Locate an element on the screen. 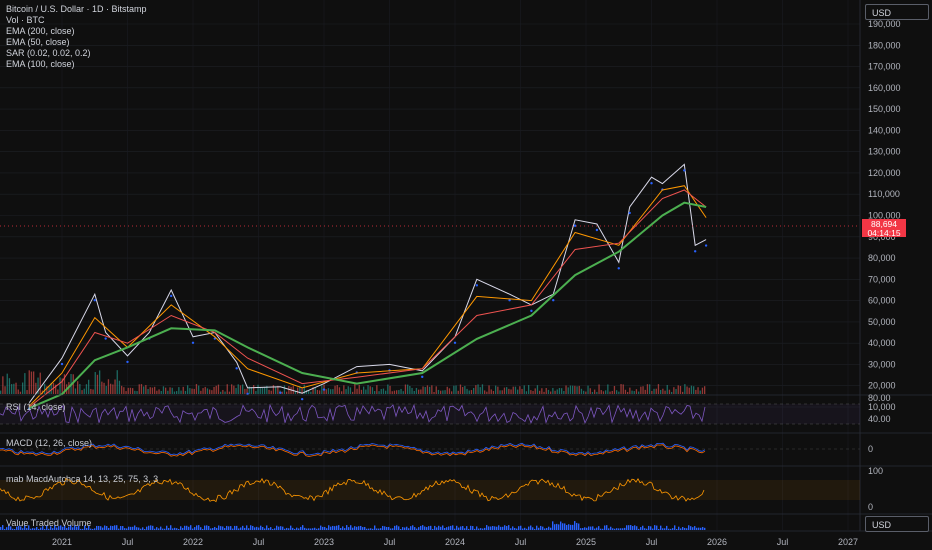 The width and height of the screenshot is (932, 550). currency-button-top: USD is located at coordinates (897, 12).